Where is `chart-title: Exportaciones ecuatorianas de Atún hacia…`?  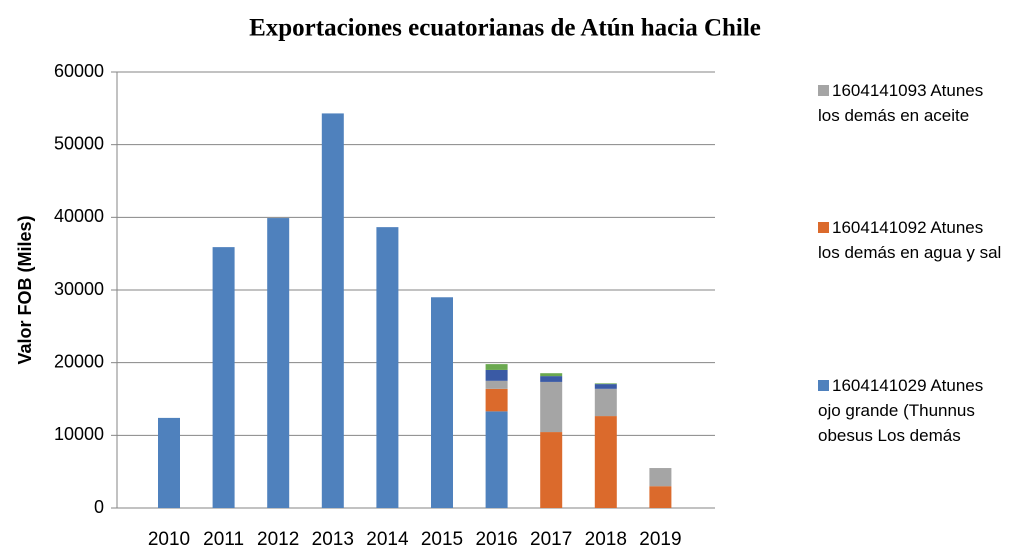 chart-title: Exportaciones ecuatorianas de Atún hacia… is located at coordinates (505, 28).